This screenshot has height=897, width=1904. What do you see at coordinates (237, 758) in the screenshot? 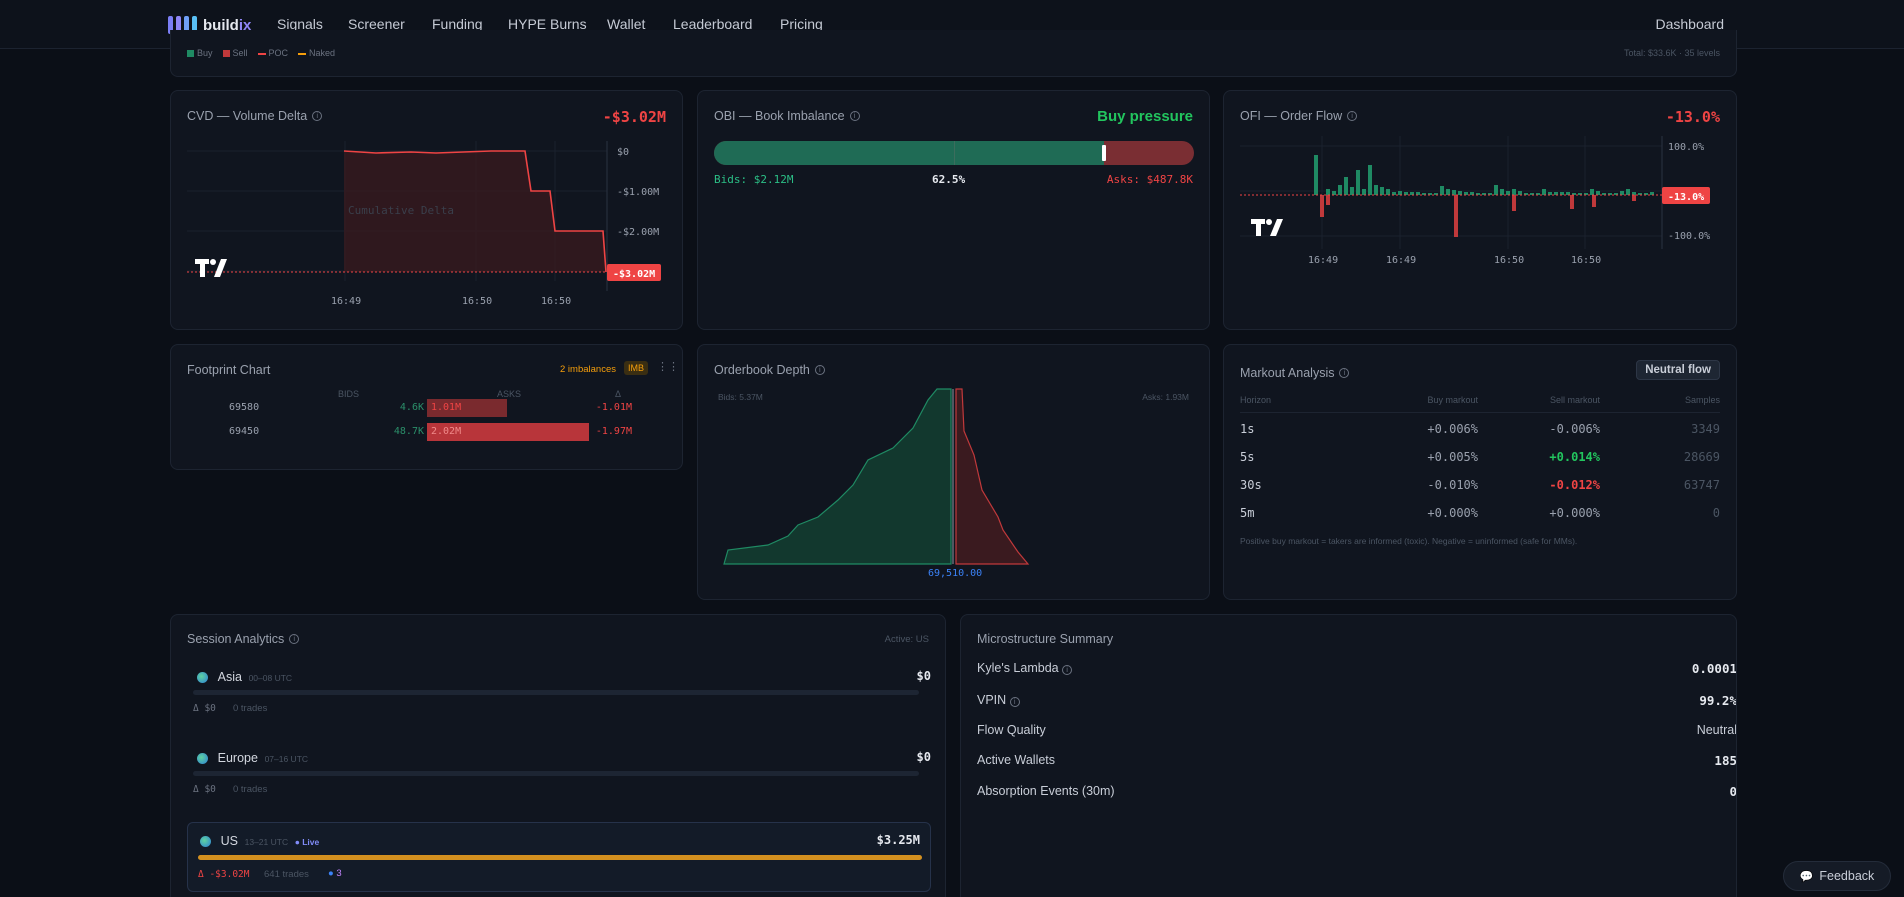
I see `session-name: Europe` at bounding box center [237, 758].